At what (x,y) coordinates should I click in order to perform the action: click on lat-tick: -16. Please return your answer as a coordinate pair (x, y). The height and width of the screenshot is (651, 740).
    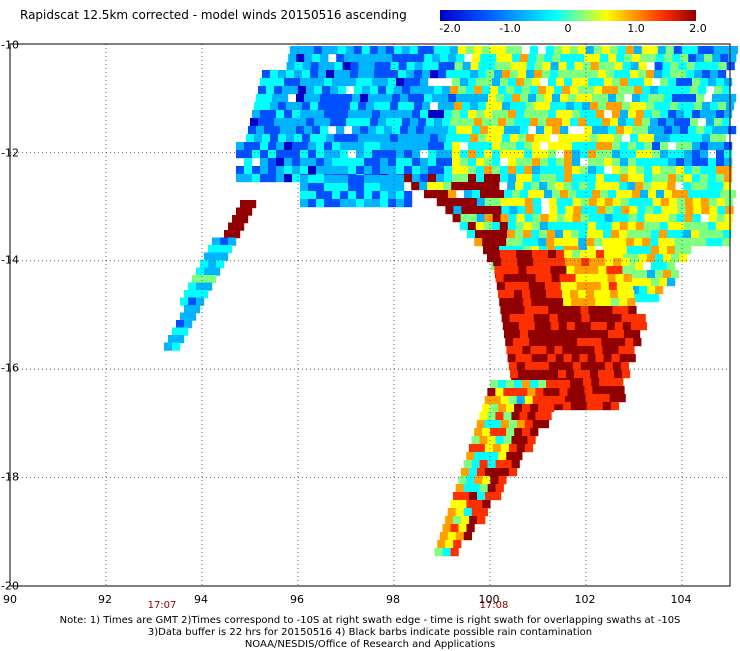
    Looking at the image, I should click on (10, 368).